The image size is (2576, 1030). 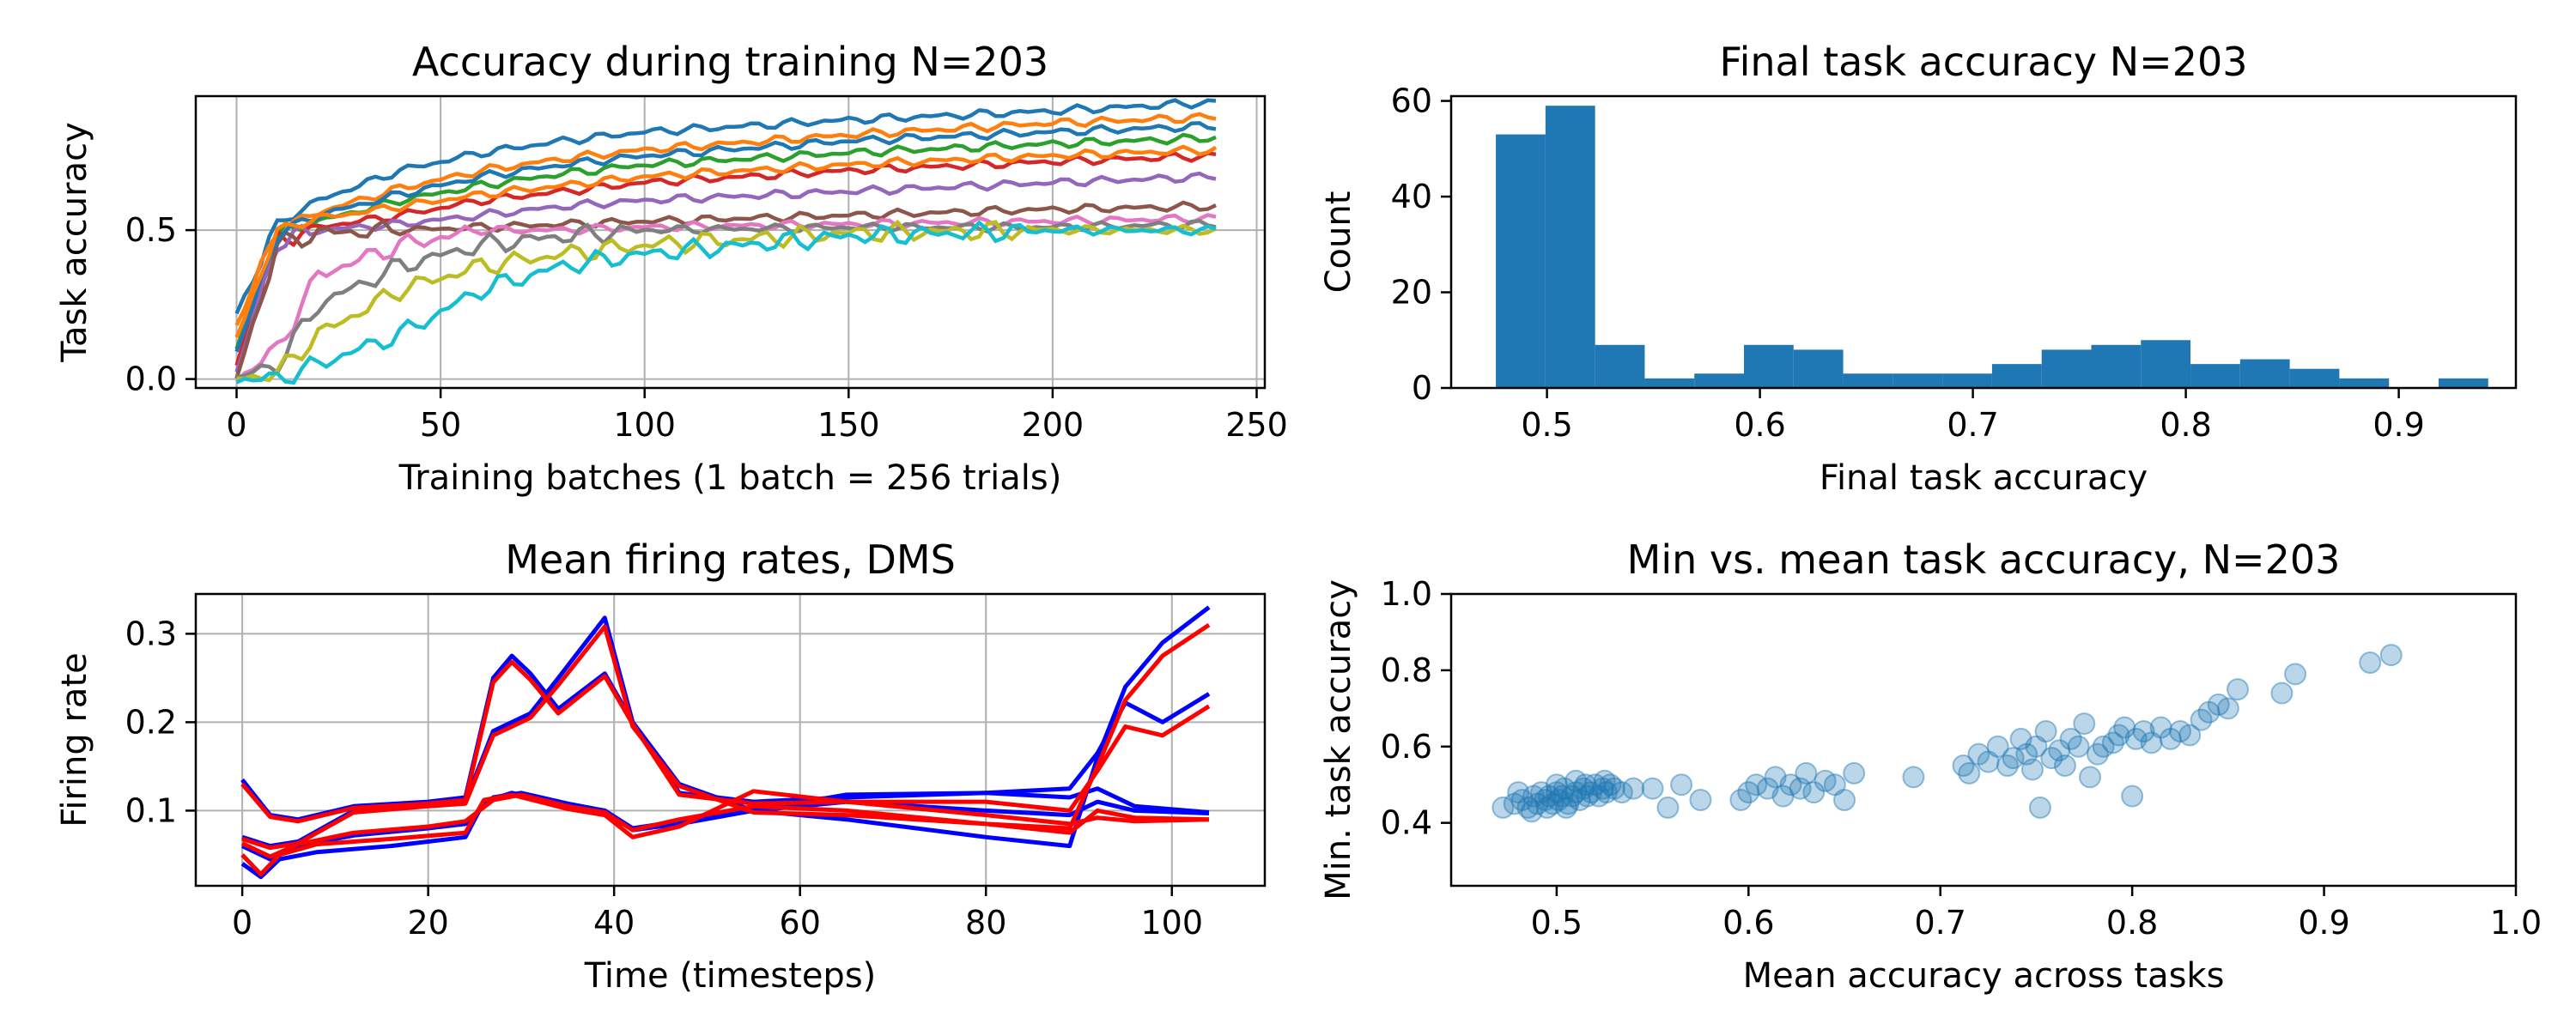 I want to click on x-tick-label: 150, so click(x=848, y=425).